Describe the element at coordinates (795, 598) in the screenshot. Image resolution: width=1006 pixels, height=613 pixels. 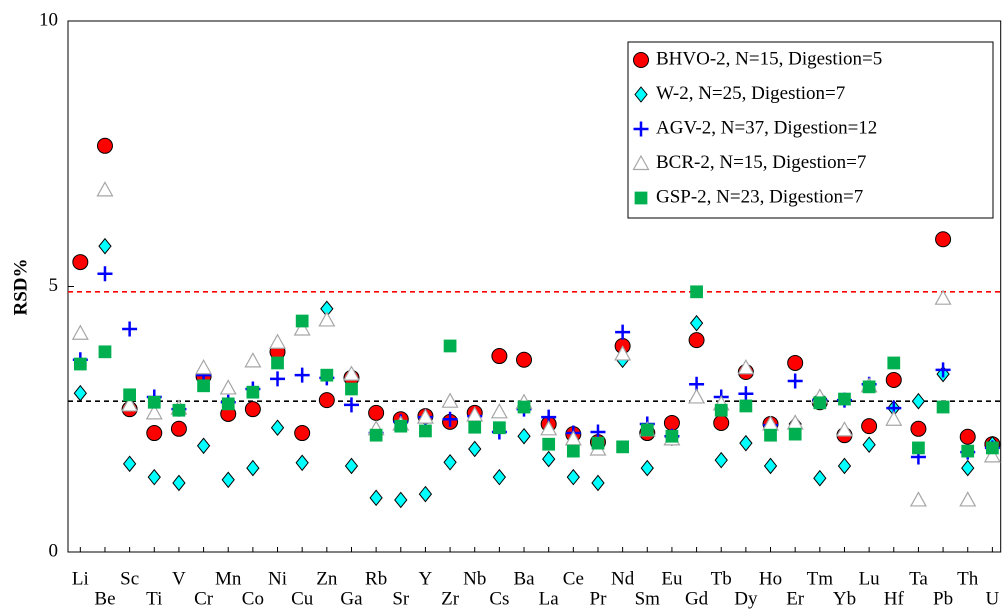
I see `x-tick-label: Er` at that location.